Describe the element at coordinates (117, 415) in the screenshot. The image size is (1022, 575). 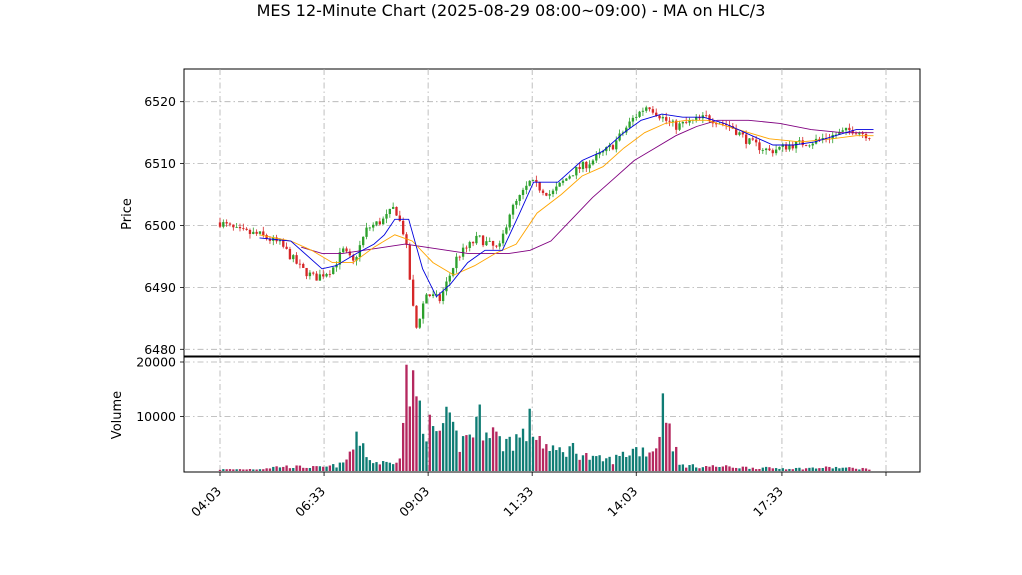
I see `volume-axis-label: Volume` at that location.